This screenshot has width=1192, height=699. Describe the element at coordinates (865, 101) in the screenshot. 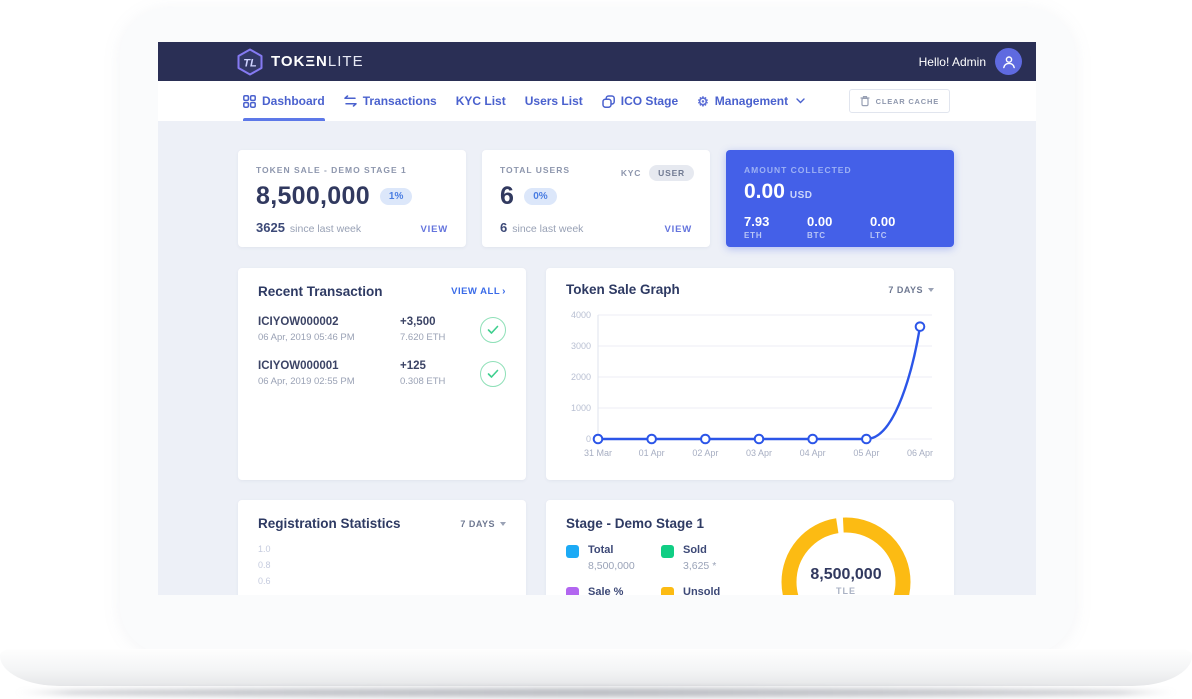

I see `trash-icon` at that location.